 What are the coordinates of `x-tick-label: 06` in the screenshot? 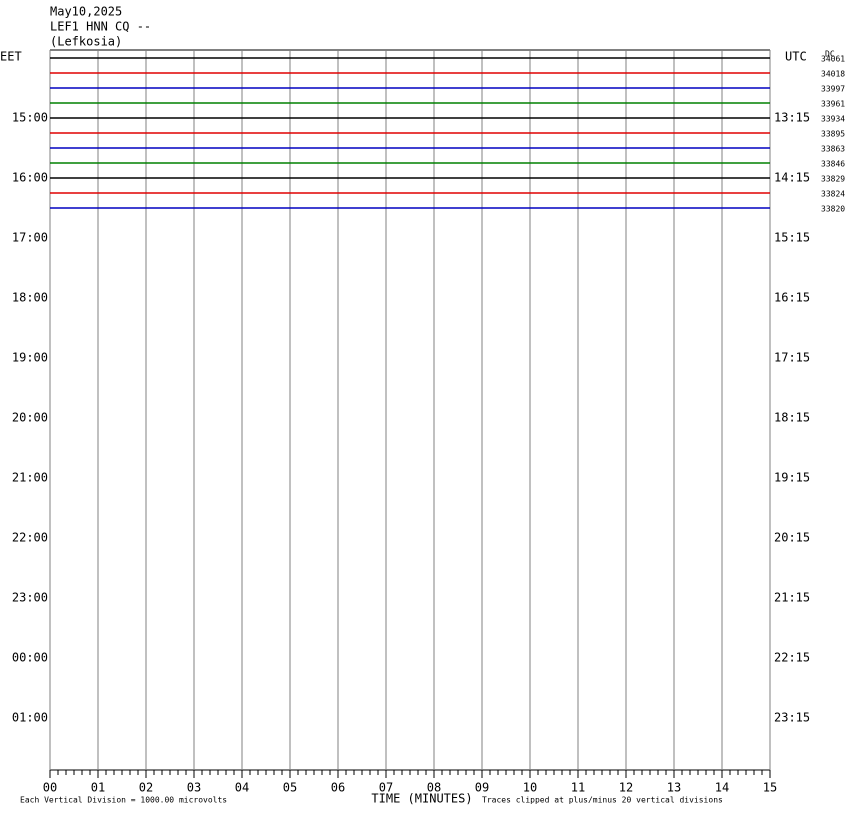 It's located at (338, 788).